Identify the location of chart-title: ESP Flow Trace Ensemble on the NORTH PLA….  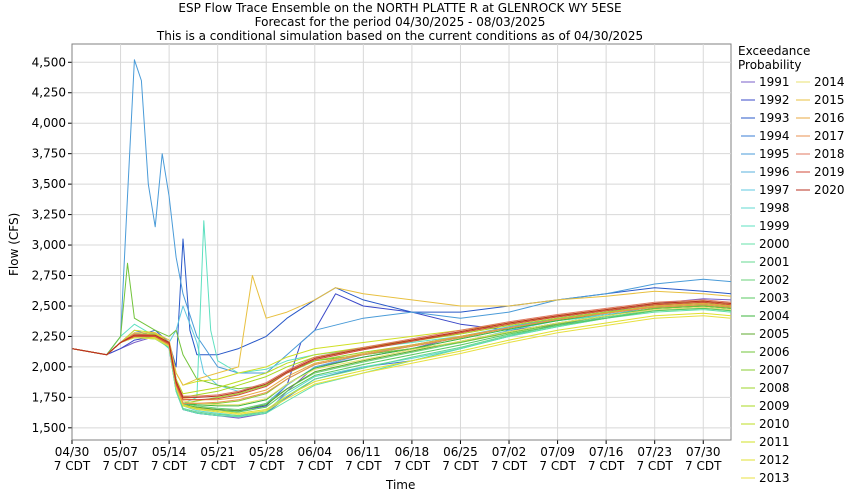
(400, 8).